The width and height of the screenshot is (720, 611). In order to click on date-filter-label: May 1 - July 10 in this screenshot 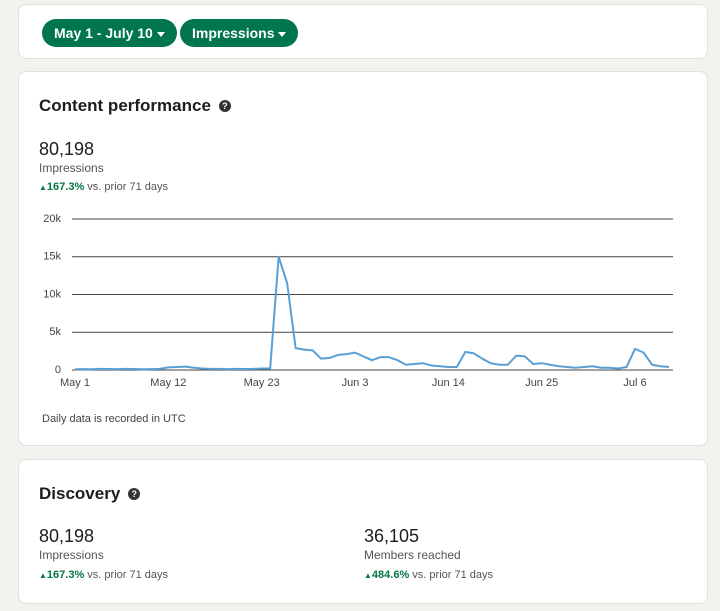, I will do `click(103, 33)`.